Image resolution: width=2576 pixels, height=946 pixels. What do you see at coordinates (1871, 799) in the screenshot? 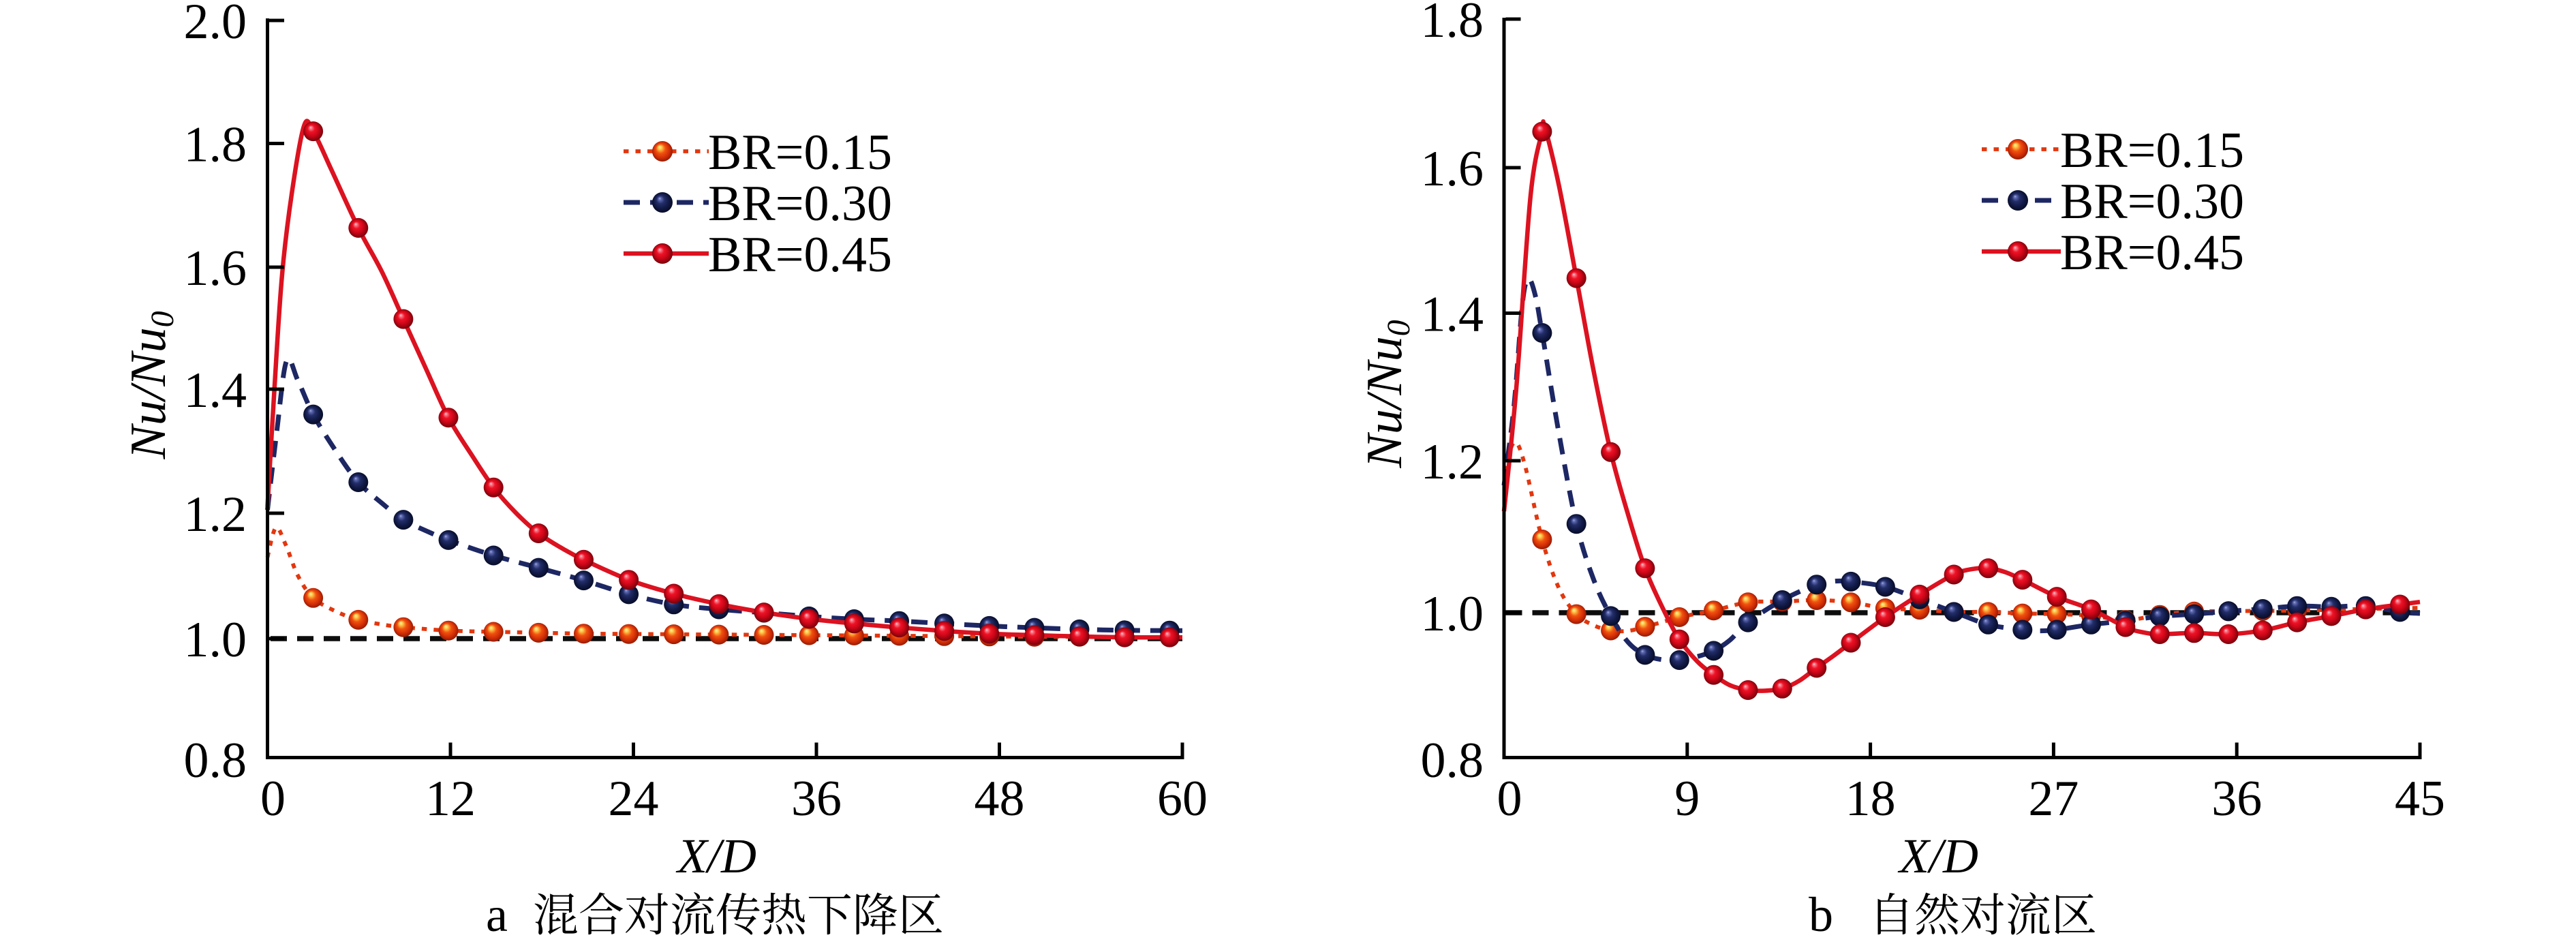
I see `svg-text: 18` at bounding box center [1871, 799].